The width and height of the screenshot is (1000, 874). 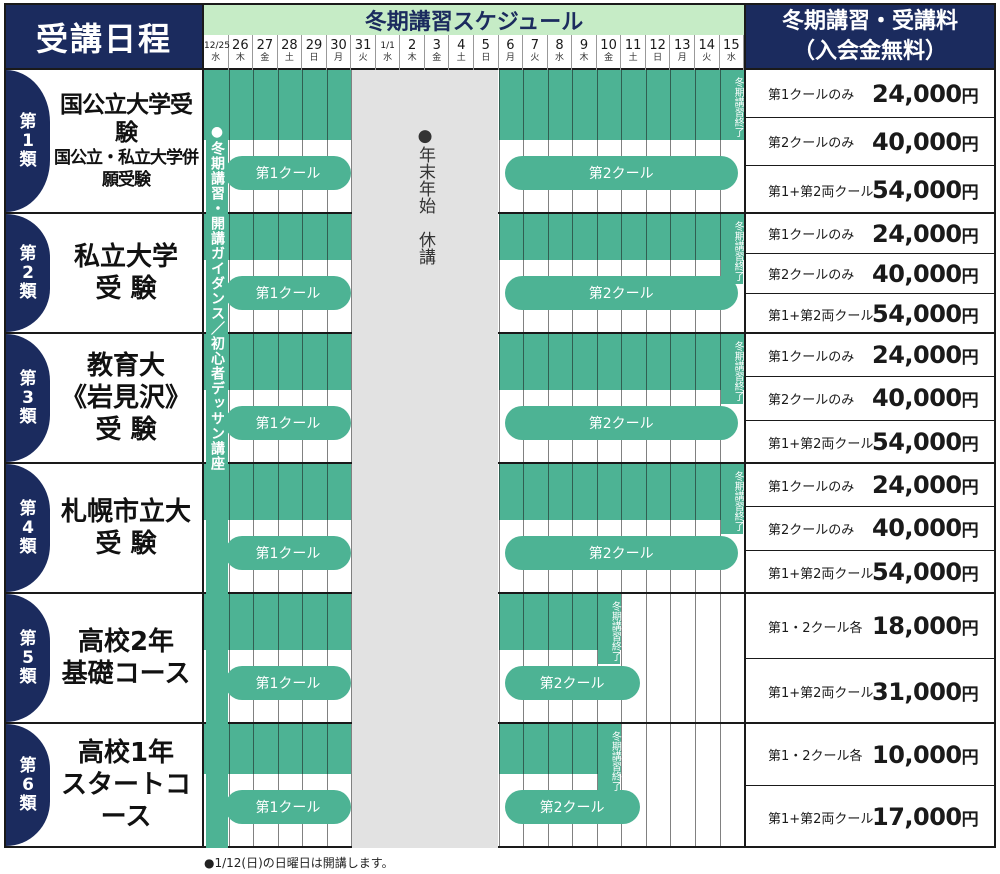 I want to click on date-cell: 1/1 水, so click(x=388, y=52).